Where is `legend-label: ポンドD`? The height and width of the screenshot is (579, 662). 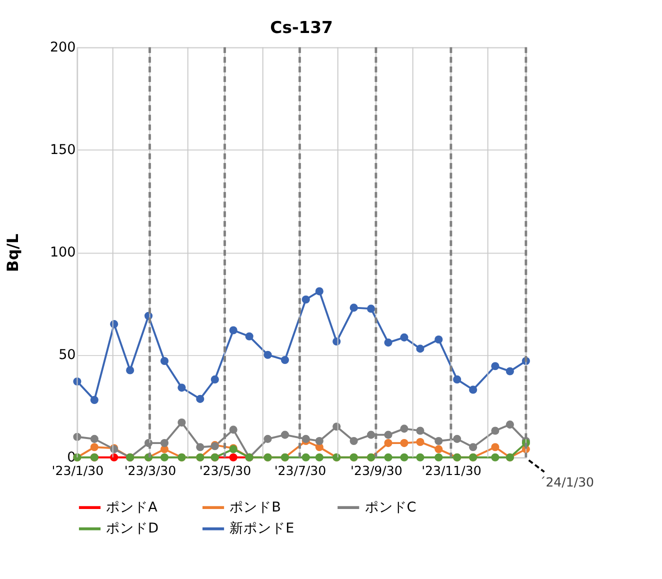
legend-label: ポンドD is located at coordinates (132, 528).